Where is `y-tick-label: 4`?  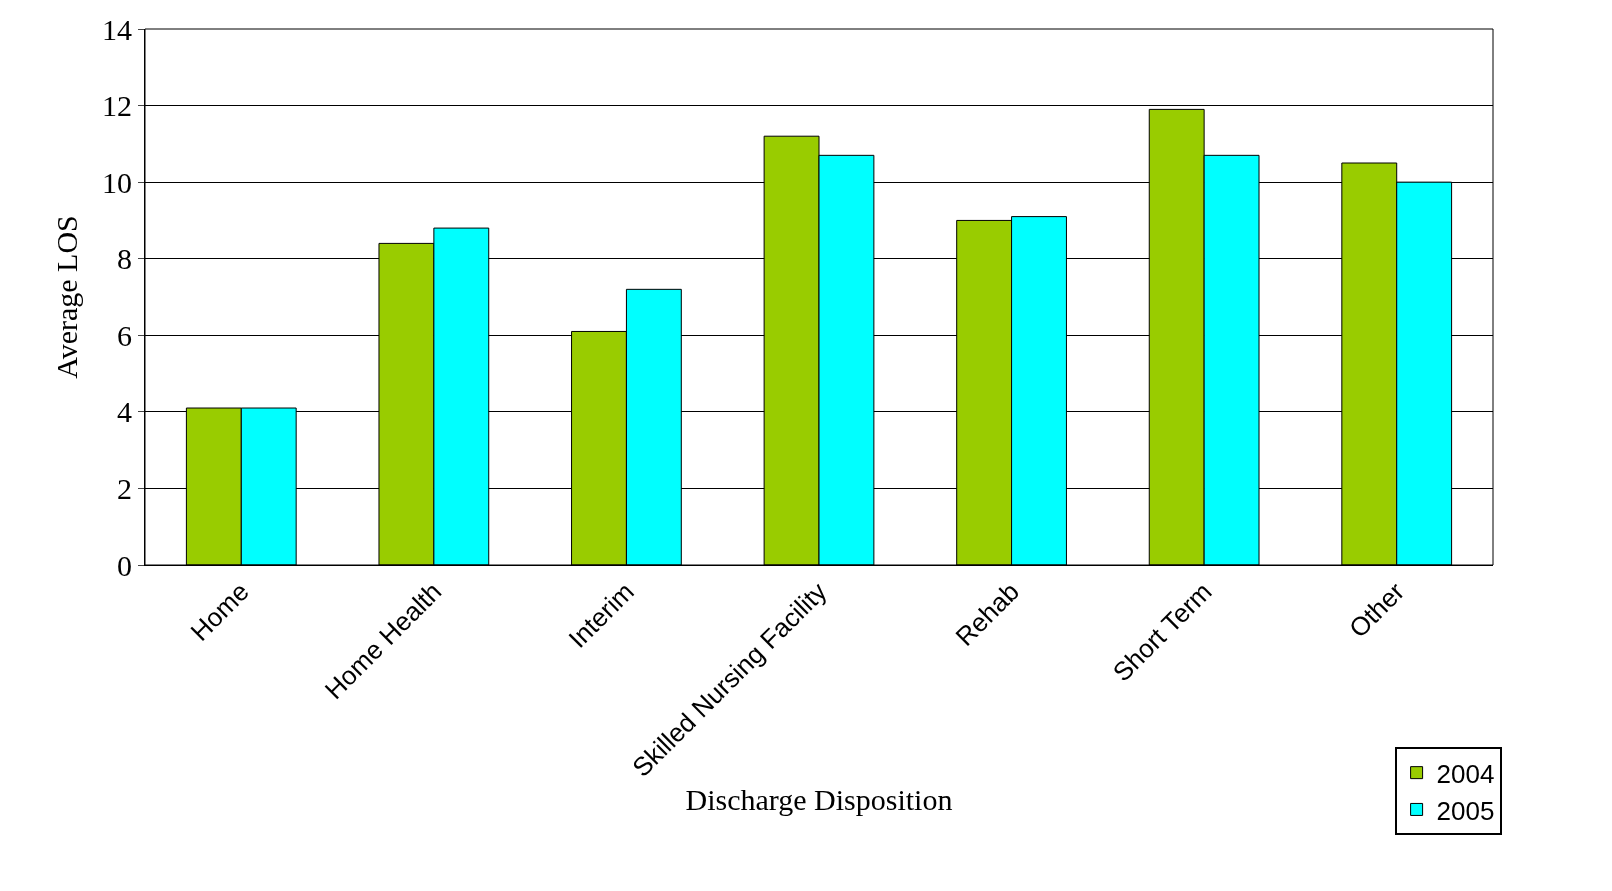 y-tick-label: 4 is located at coordinates (124, 412).